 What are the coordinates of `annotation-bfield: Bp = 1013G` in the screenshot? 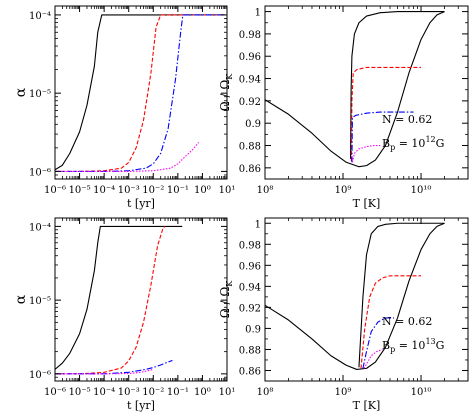 It's located at (413, 345).